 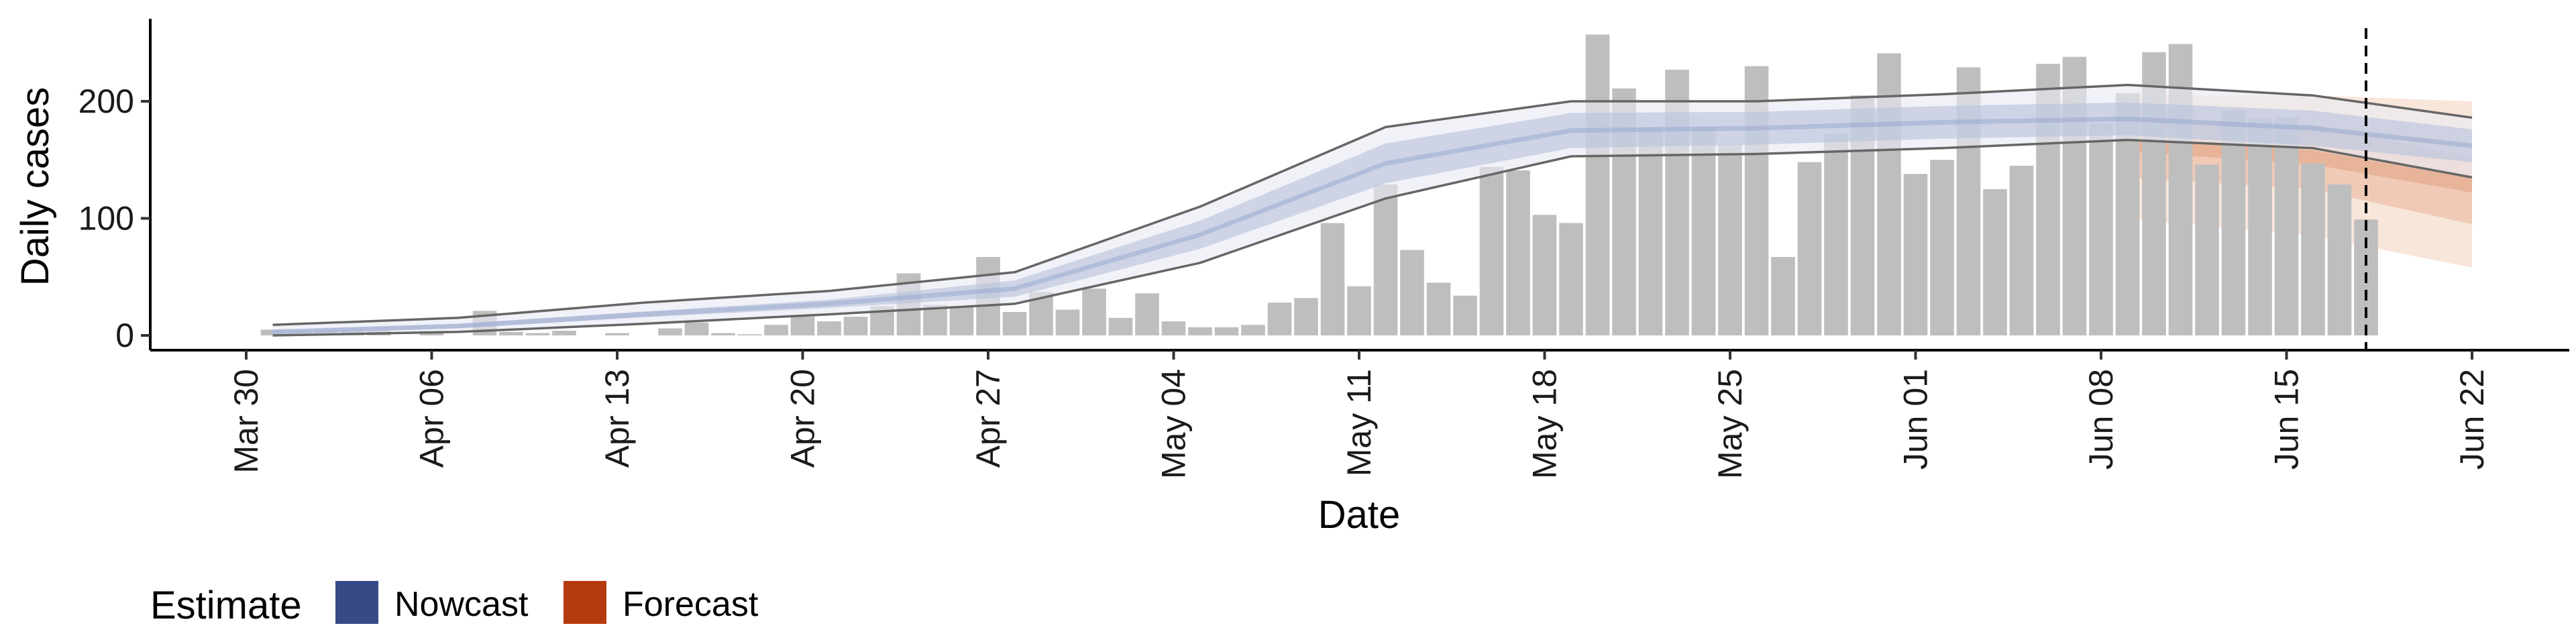 I want to click on x-tick-label: May 11, so click(x=1359, y=422).